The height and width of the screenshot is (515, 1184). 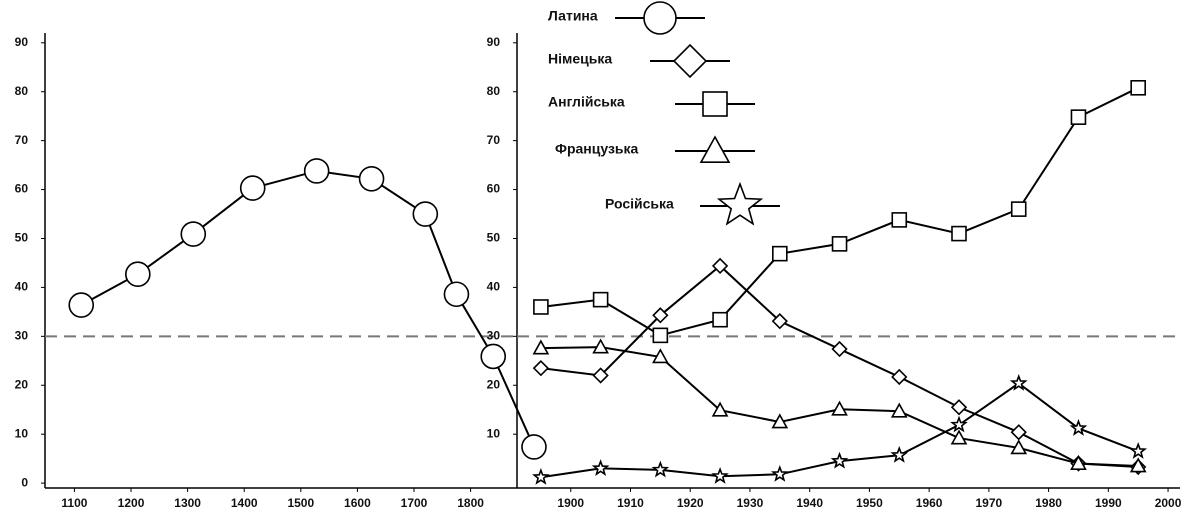 What do you see at coordinates (929, 503) in the screenshot?
I see `x-tick-label: 1960` at bounding box center [929, 503].